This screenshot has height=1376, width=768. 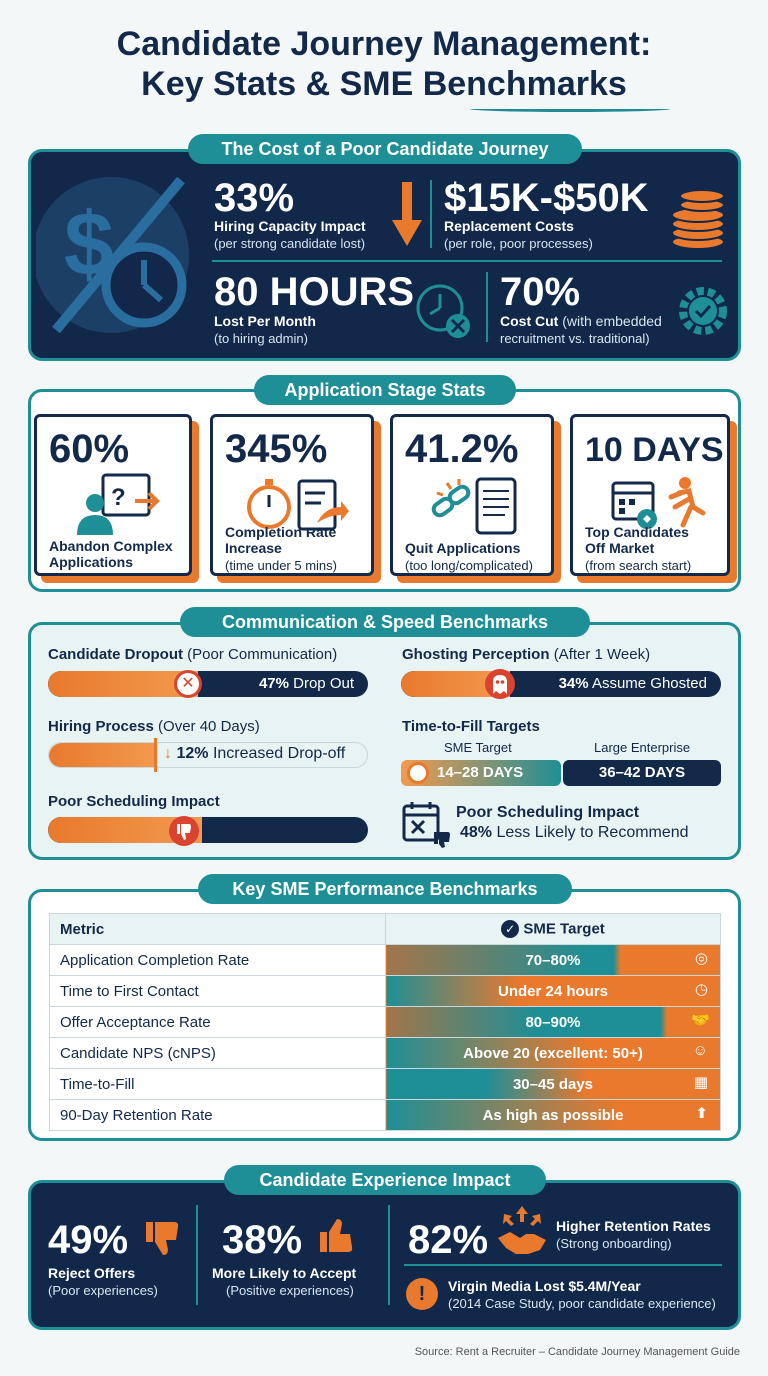 What do you see at coordinates (115, 654) in the screenshot?
I see `dropout-title-main: Candidate Dropout` at bounding box center [115, 654].